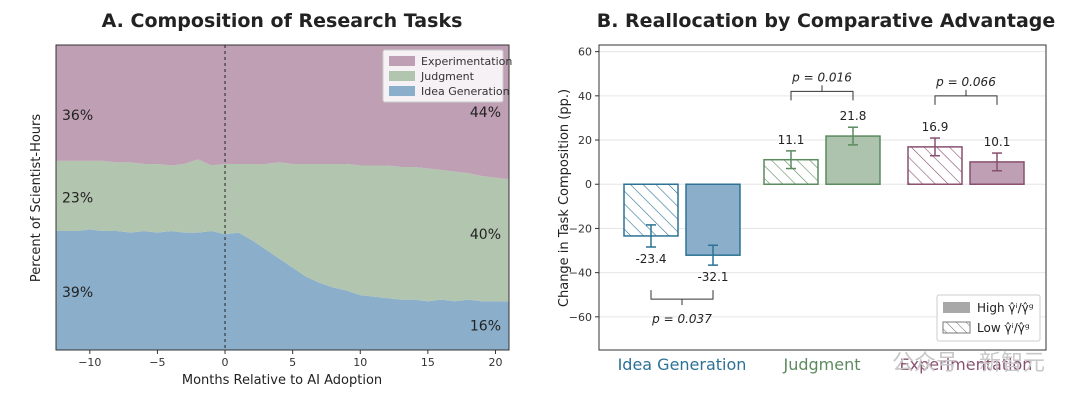 Image resolution: width=1080 pixels, height=406 pixels. Describe the element at coordinates (791, 140) in the screenshot. I see `value-label-judgment-low: 11.1` at that location.